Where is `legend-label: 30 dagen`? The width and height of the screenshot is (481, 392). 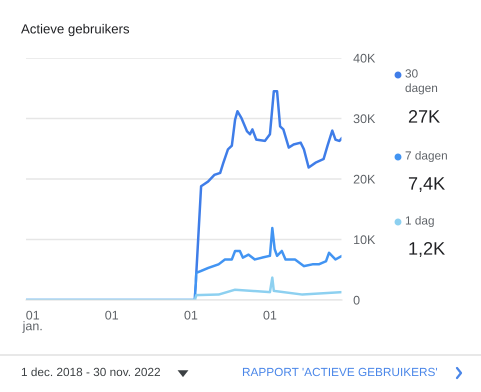 legend-label: 30 dagen is located at coordinates (421, 81).